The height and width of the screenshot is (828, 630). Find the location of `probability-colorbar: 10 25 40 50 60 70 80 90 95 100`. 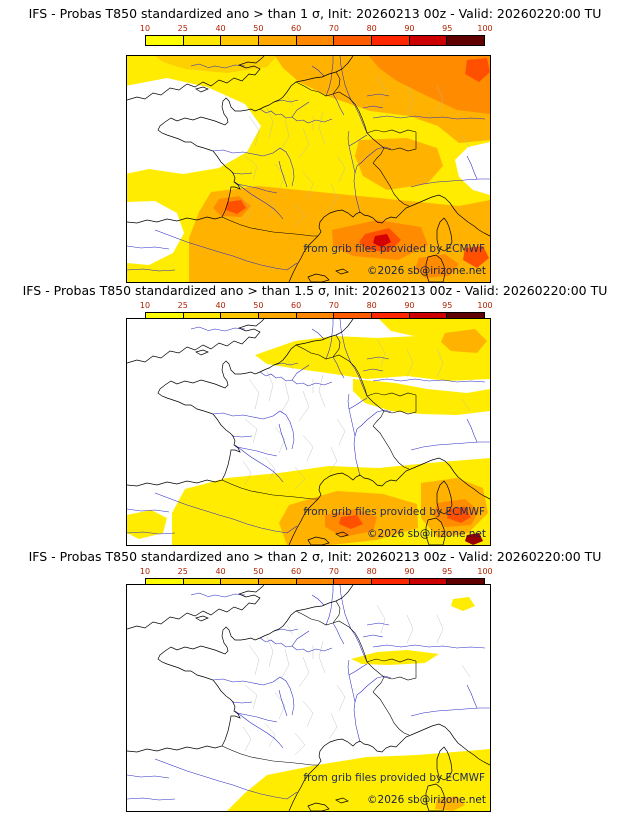

probability-colorbar: 10 25 40 50 60 70 80 90 95 100 is located at coordinates (316, 36).